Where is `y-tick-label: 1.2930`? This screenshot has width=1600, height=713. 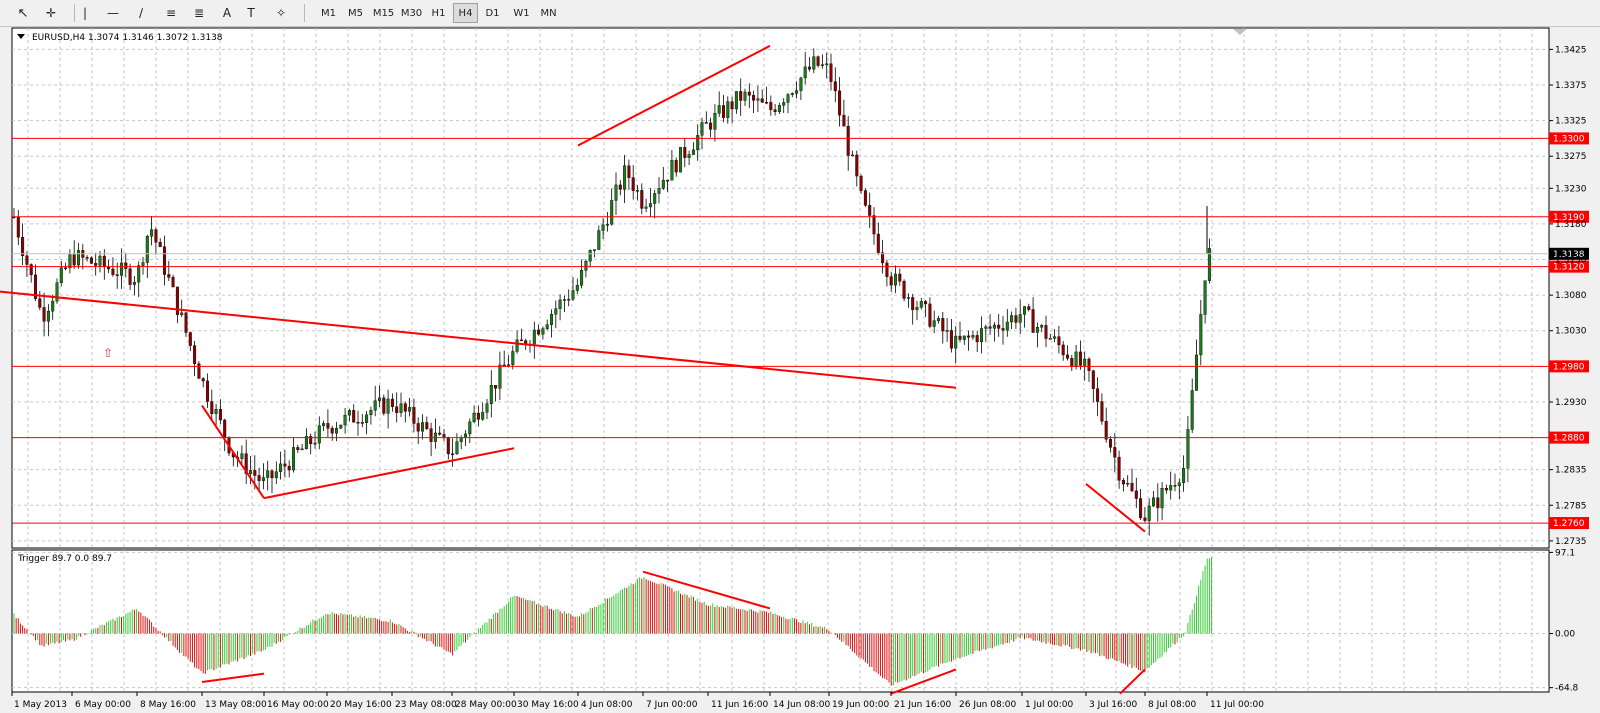
y-tick-label: 1.2930 is located at coordinates (1571, 403).